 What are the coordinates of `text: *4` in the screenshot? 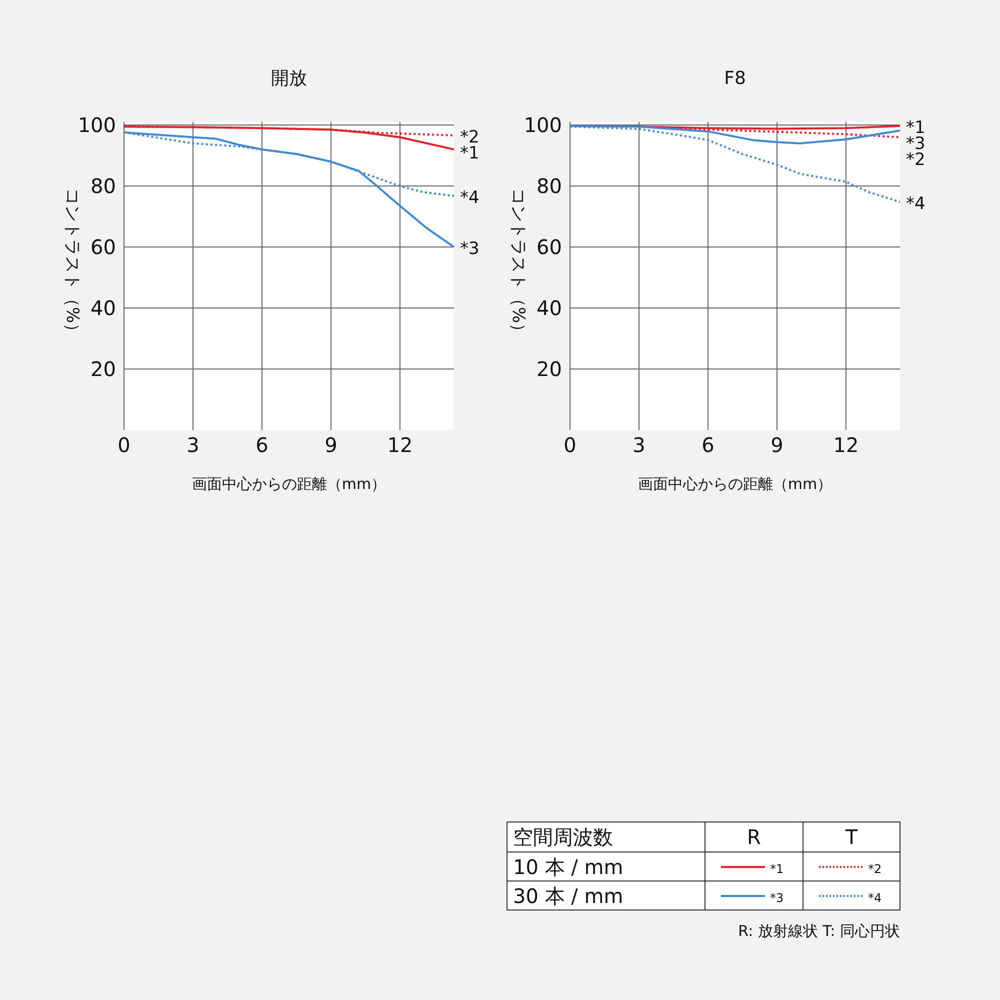 It's located at (875, 898).